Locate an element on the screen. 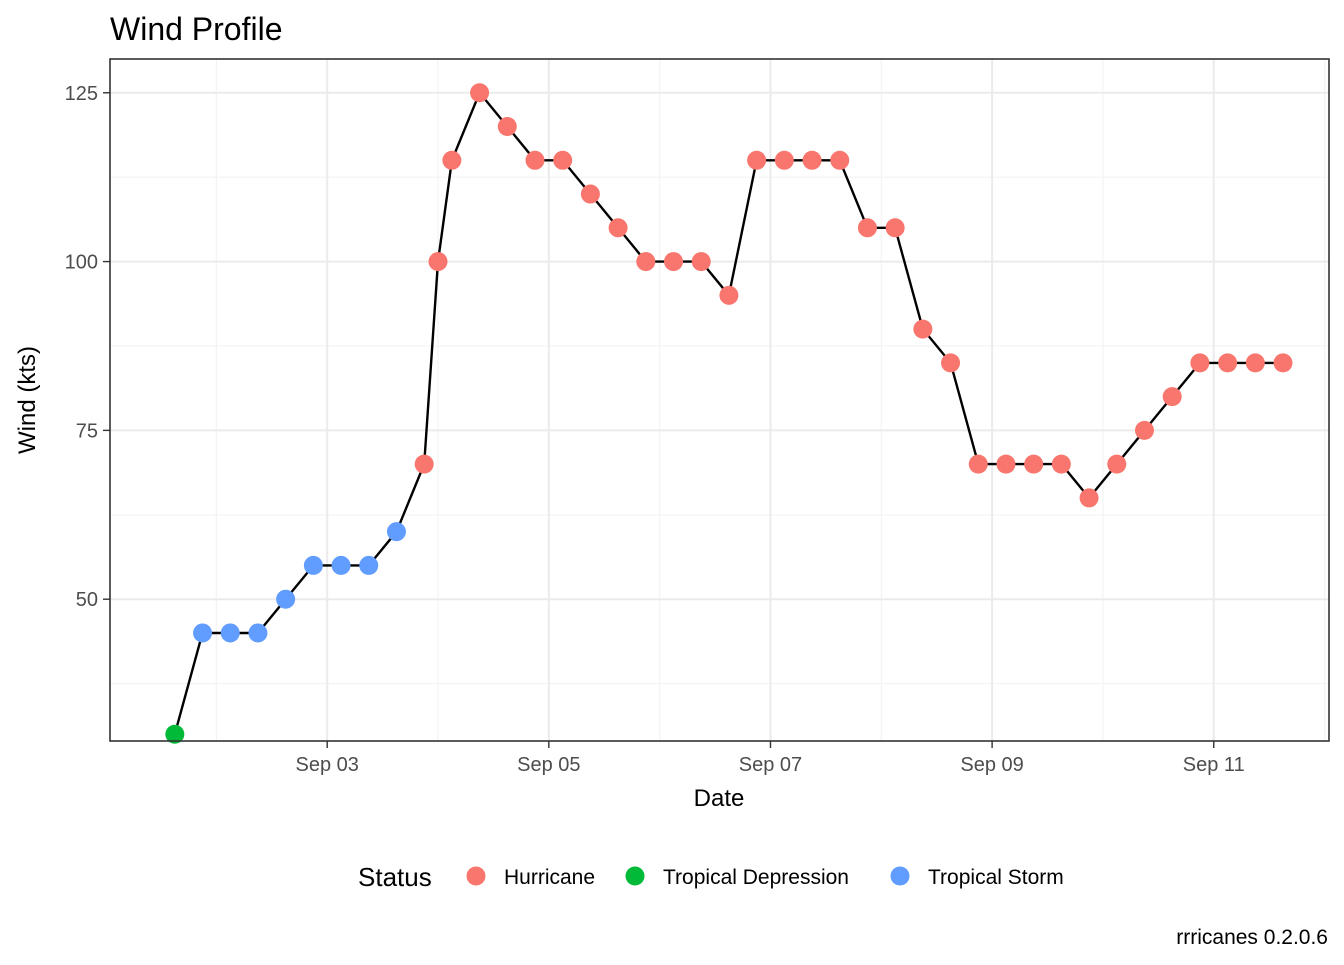  x-tick-label: Sep 05 is located at coordinates (548, 765).